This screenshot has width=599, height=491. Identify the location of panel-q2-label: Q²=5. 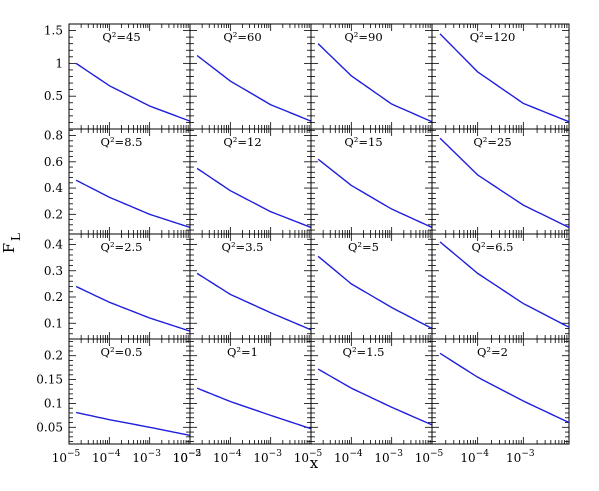
(363, 247).